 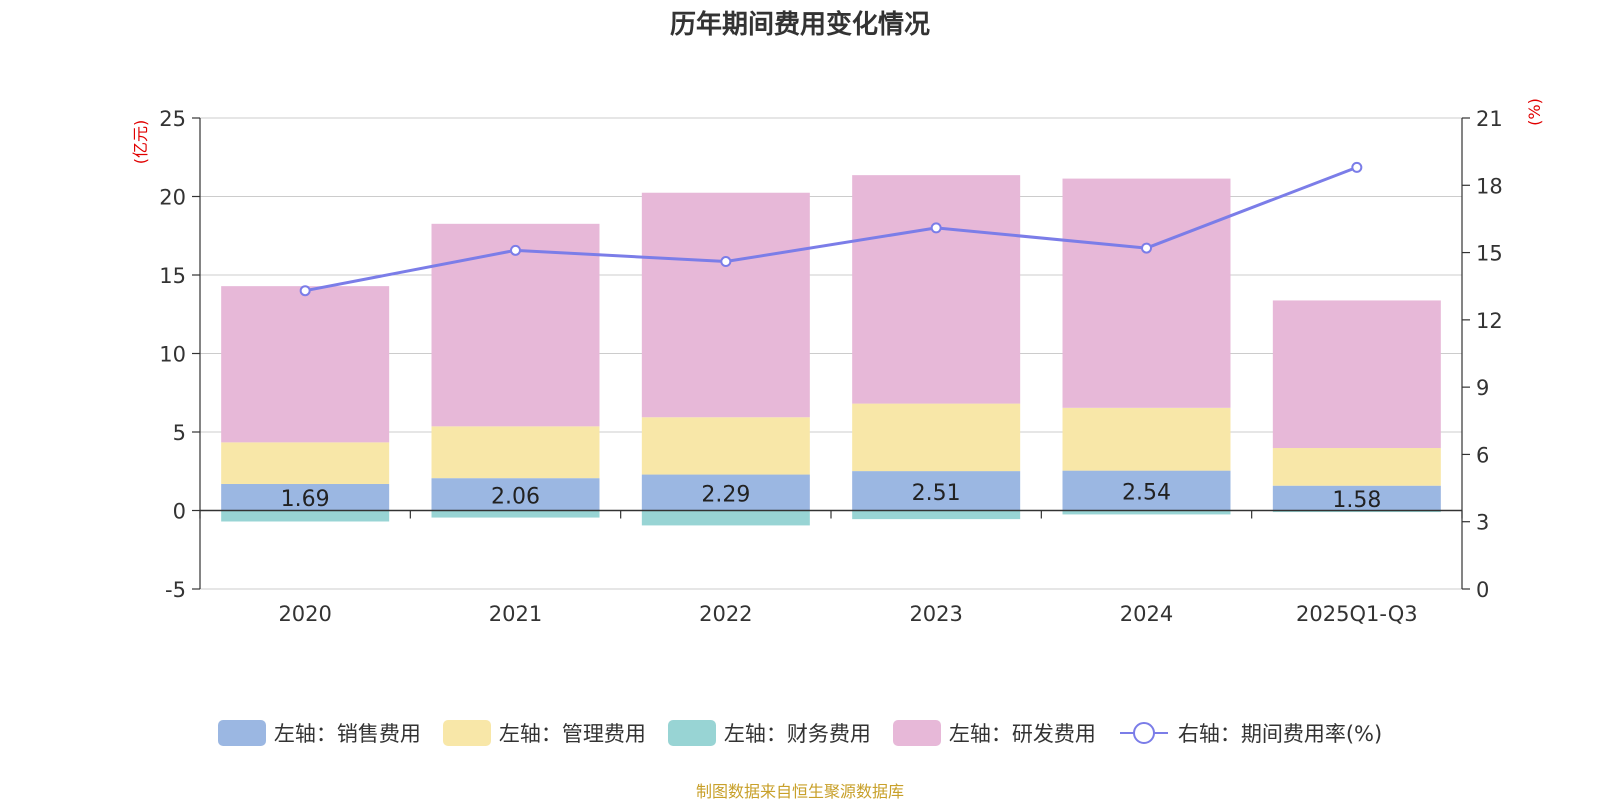 I want to click on legend-item: 左轴：财务费用, so click(x=769, y=733).